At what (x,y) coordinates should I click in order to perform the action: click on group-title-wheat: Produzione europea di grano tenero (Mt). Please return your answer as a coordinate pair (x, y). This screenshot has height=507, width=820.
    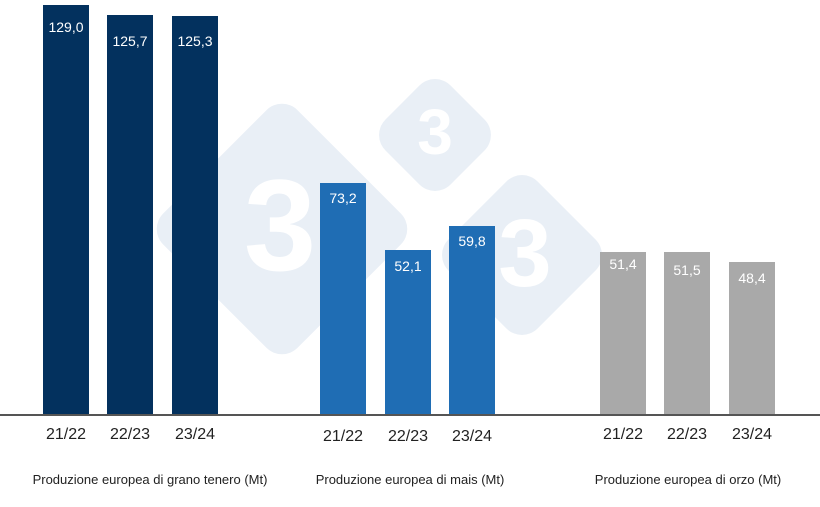
    Looking at the image, I should click on (150, 479).